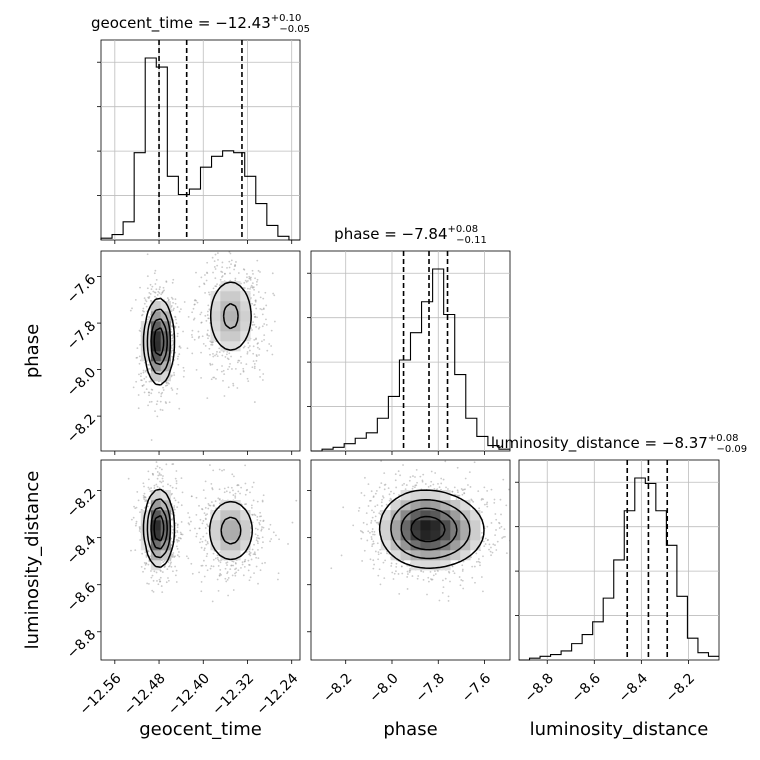 The height and width of the screenshot is (760, 760). I want to click on x-tick-label: −8.4, so click(633, 687).